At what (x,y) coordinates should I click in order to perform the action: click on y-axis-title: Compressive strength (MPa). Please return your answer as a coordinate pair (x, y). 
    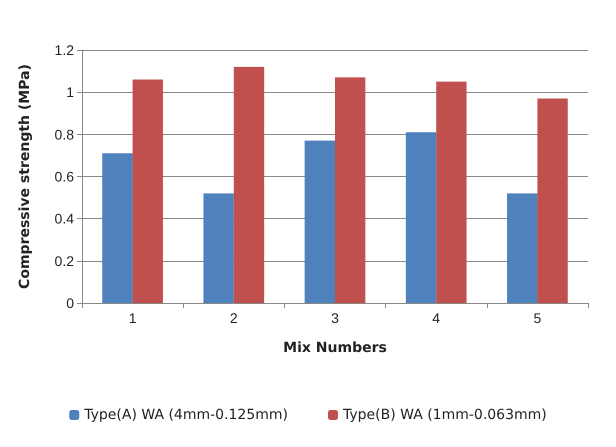
    Looking at the image, I should click on (25, 176).